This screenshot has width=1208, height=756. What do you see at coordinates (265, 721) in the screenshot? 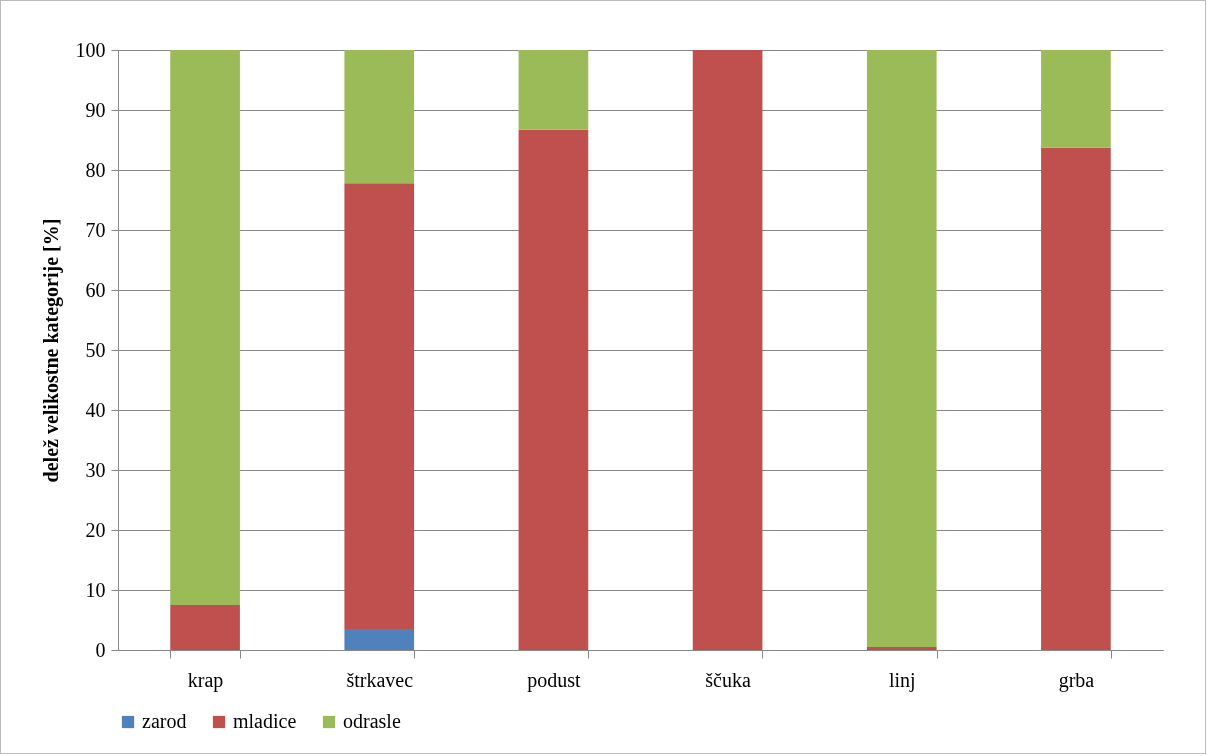
I see `legend-label: mladice` at bounding box center [265, 721].